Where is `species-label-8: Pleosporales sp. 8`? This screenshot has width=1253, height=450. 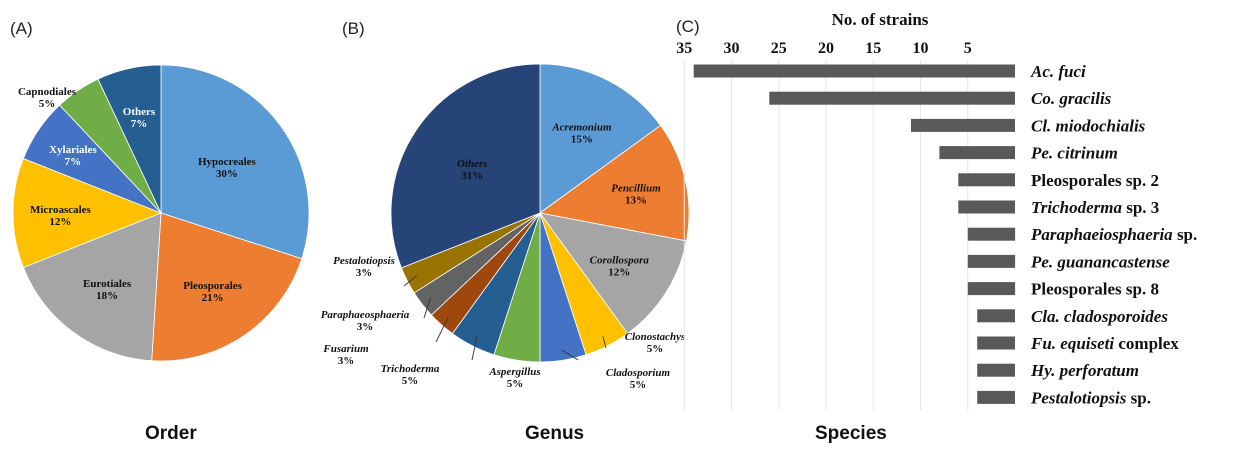 species-label-8: Pleosporales sp. 8 is located at coordinates (1095, 289).